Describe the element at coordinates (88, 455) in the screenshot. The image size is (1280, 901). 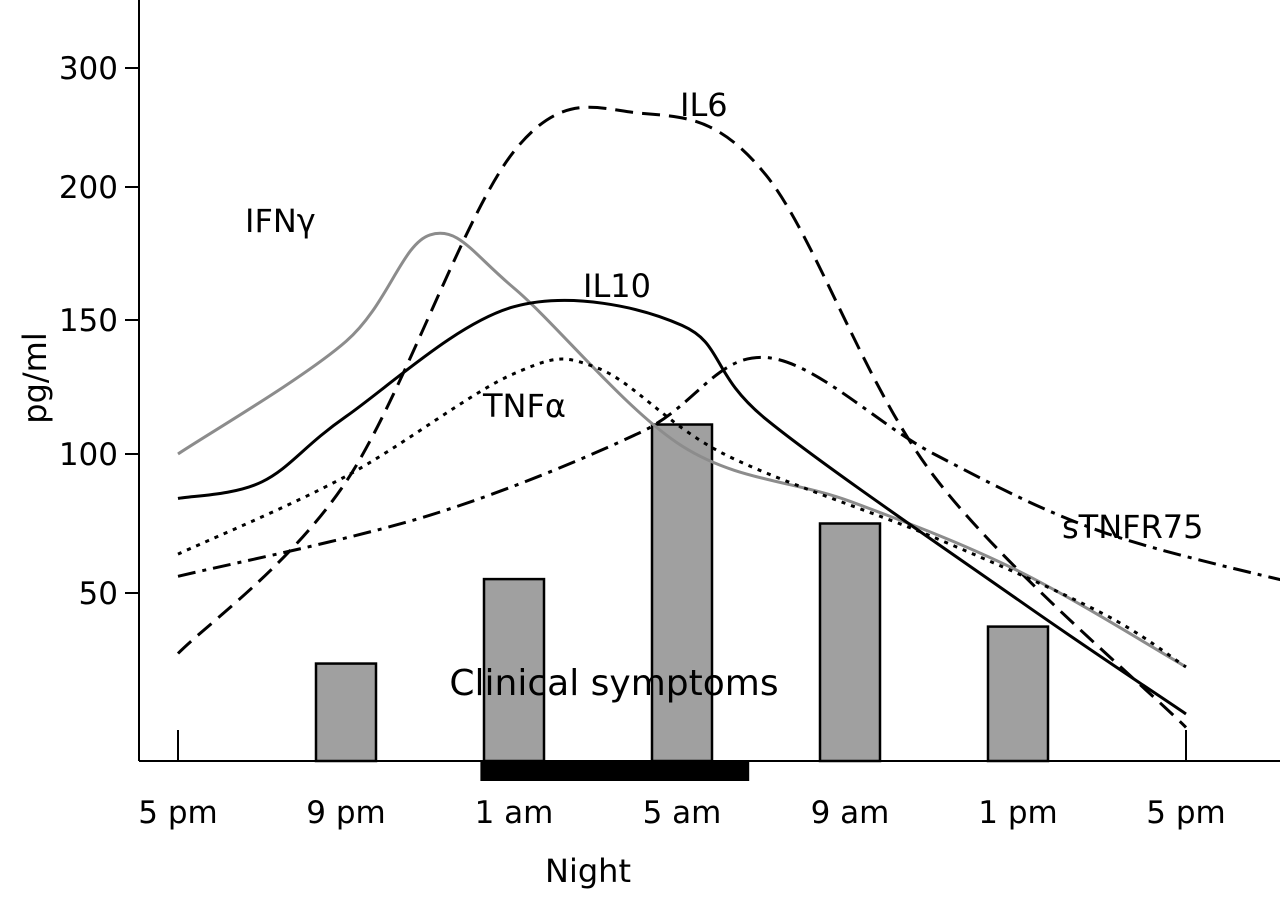
I see `y-tick-label-1: 100` at that location.